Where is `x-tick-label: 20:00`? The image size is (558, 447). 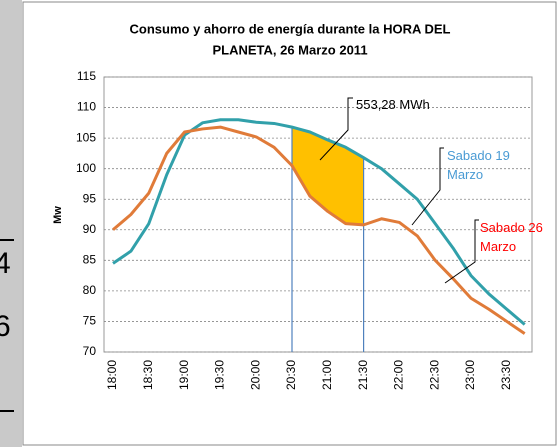
x-tick-label: 20:00 is located at coordinates (255, 375).